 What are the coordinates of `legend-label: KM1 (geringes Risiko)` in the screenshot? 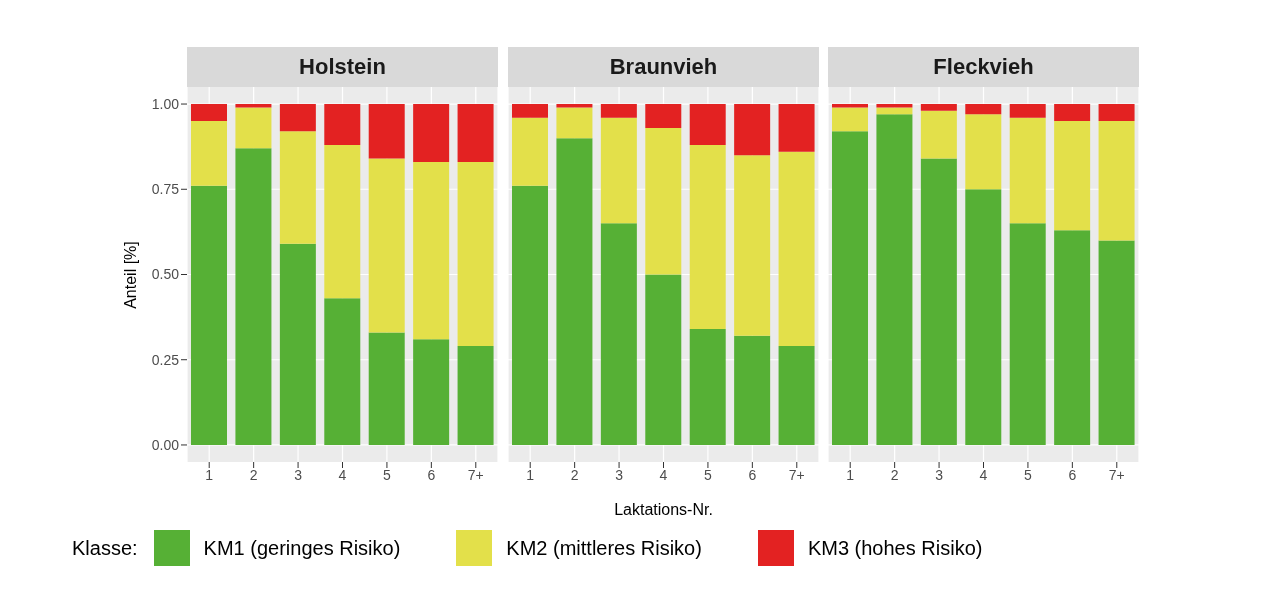 It's located at (302, 548).